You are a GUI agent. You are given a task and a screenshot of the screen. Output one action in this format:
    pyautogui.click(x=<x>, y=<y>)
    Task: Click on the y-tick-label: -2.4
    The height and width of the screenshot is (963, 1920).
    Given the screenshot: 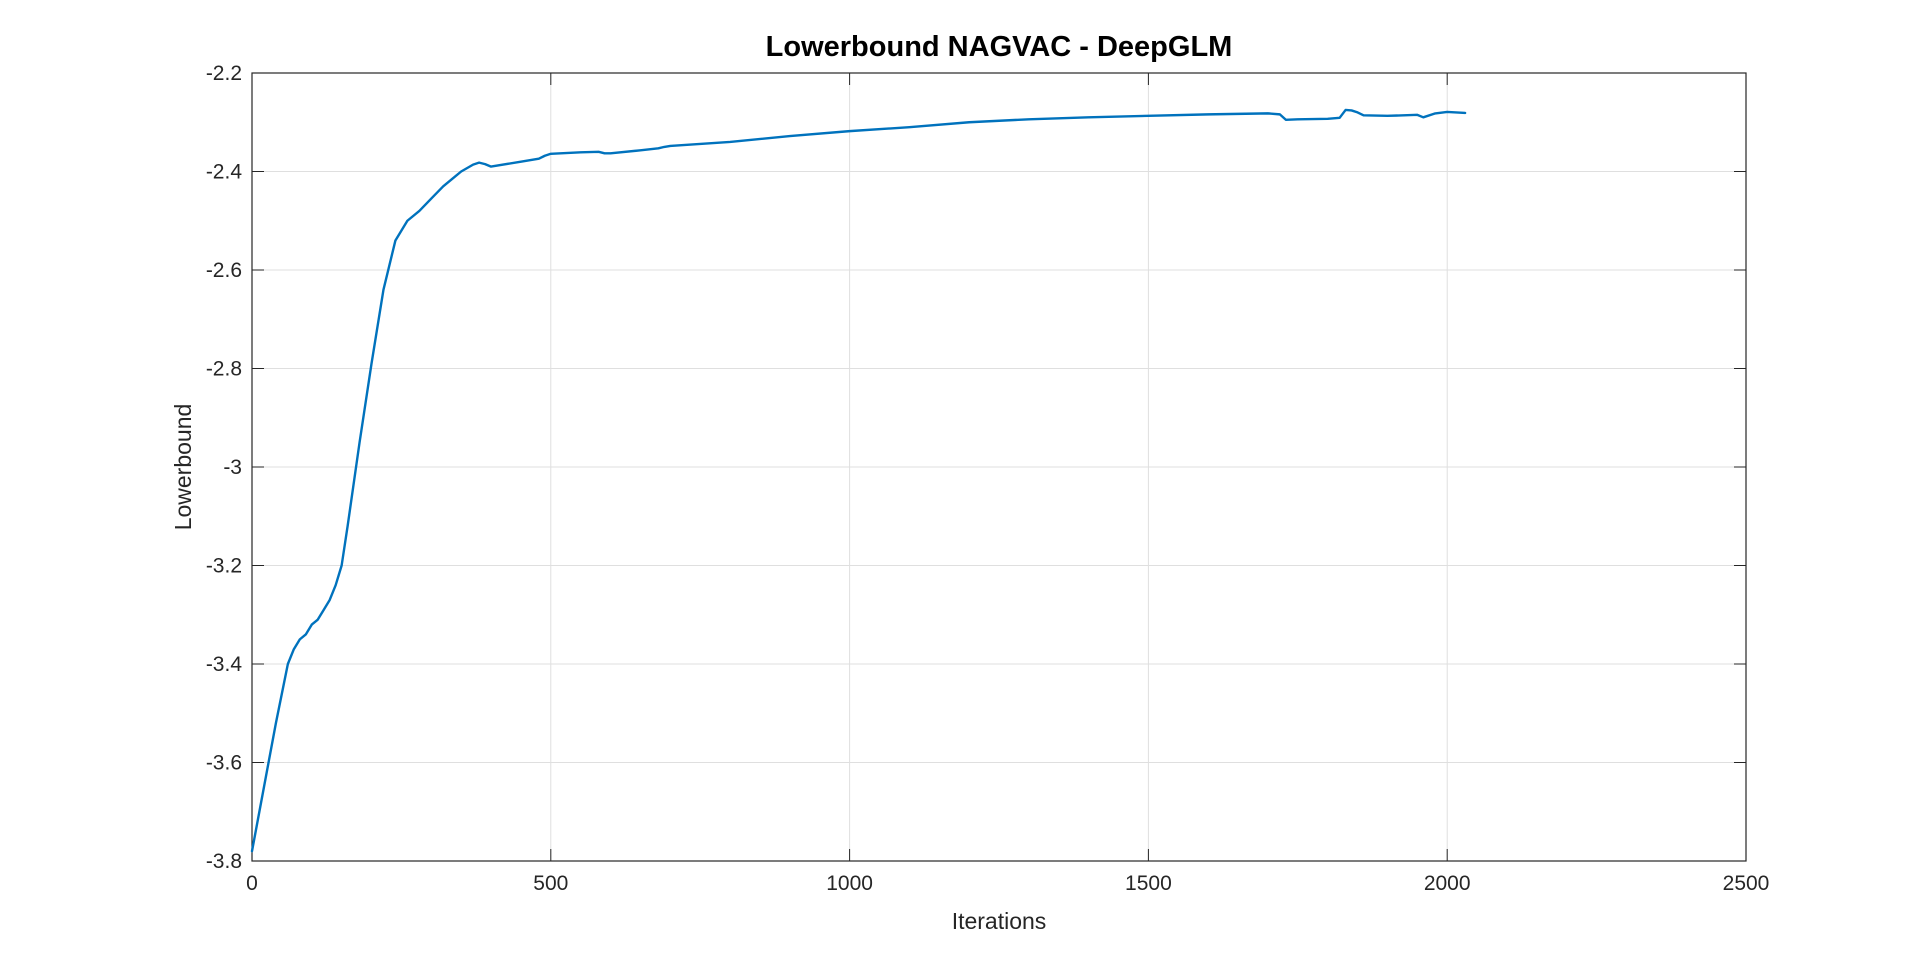 What is the action you would take?
    pyautogui.click(x=224, y=172)
    